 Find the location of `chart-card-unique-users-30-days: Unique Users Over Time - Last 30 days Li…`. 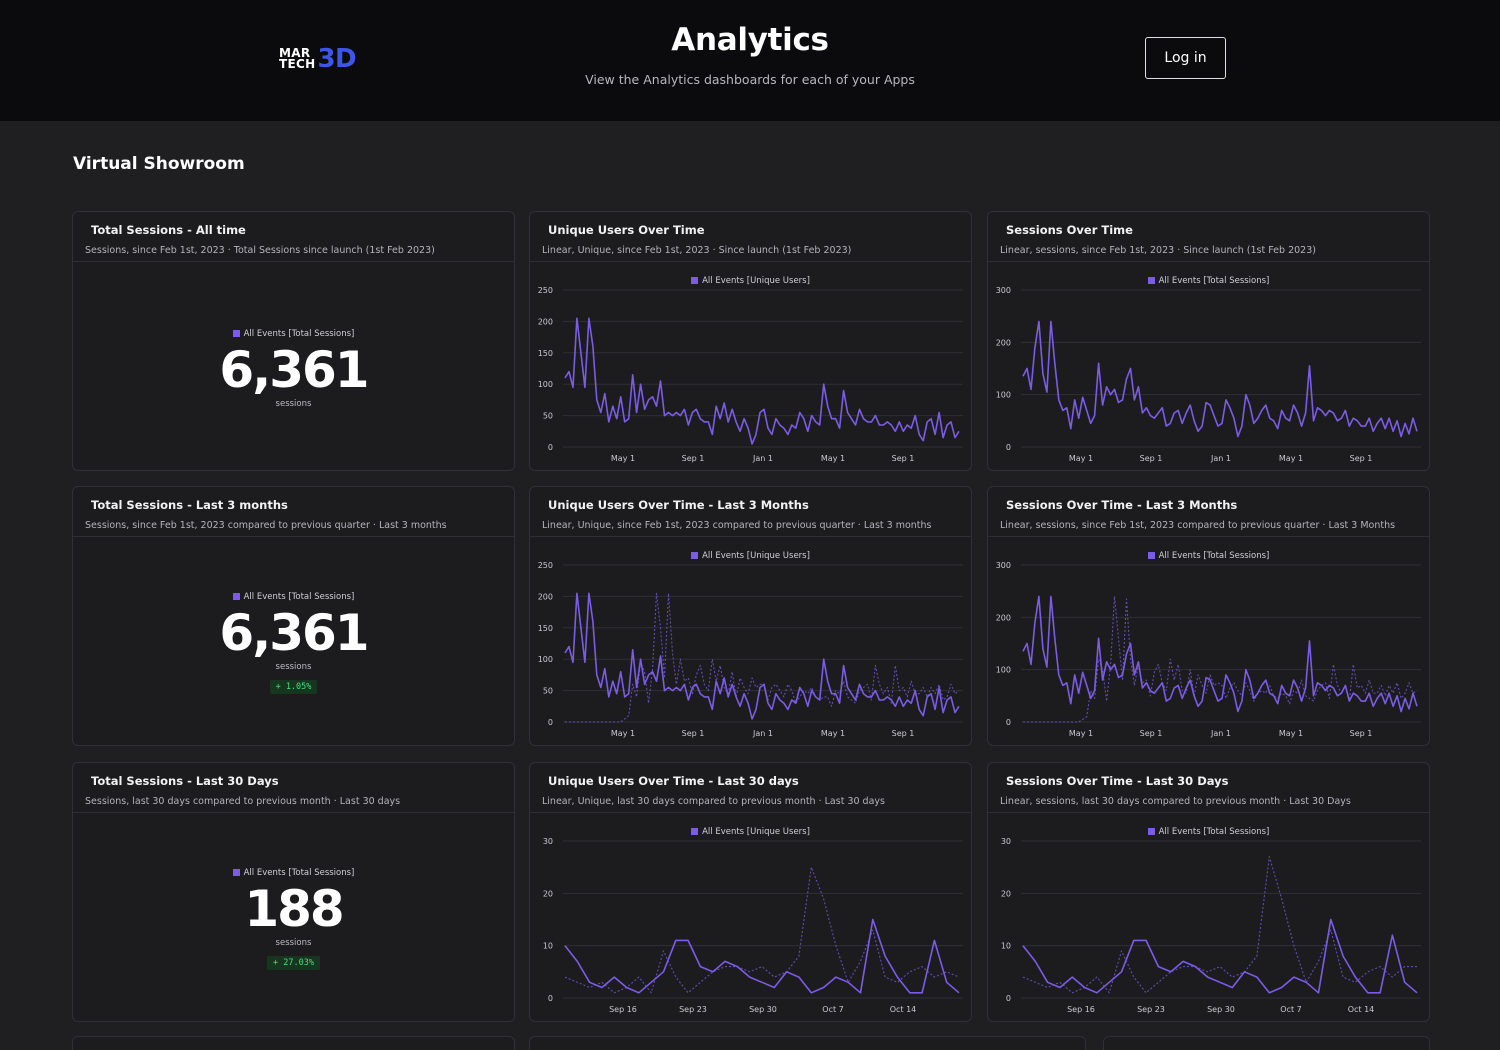

chart-card-unique-users-30-days: Unique Users Over Time - Last 30 days Li… is located at coordinates (750, 892).